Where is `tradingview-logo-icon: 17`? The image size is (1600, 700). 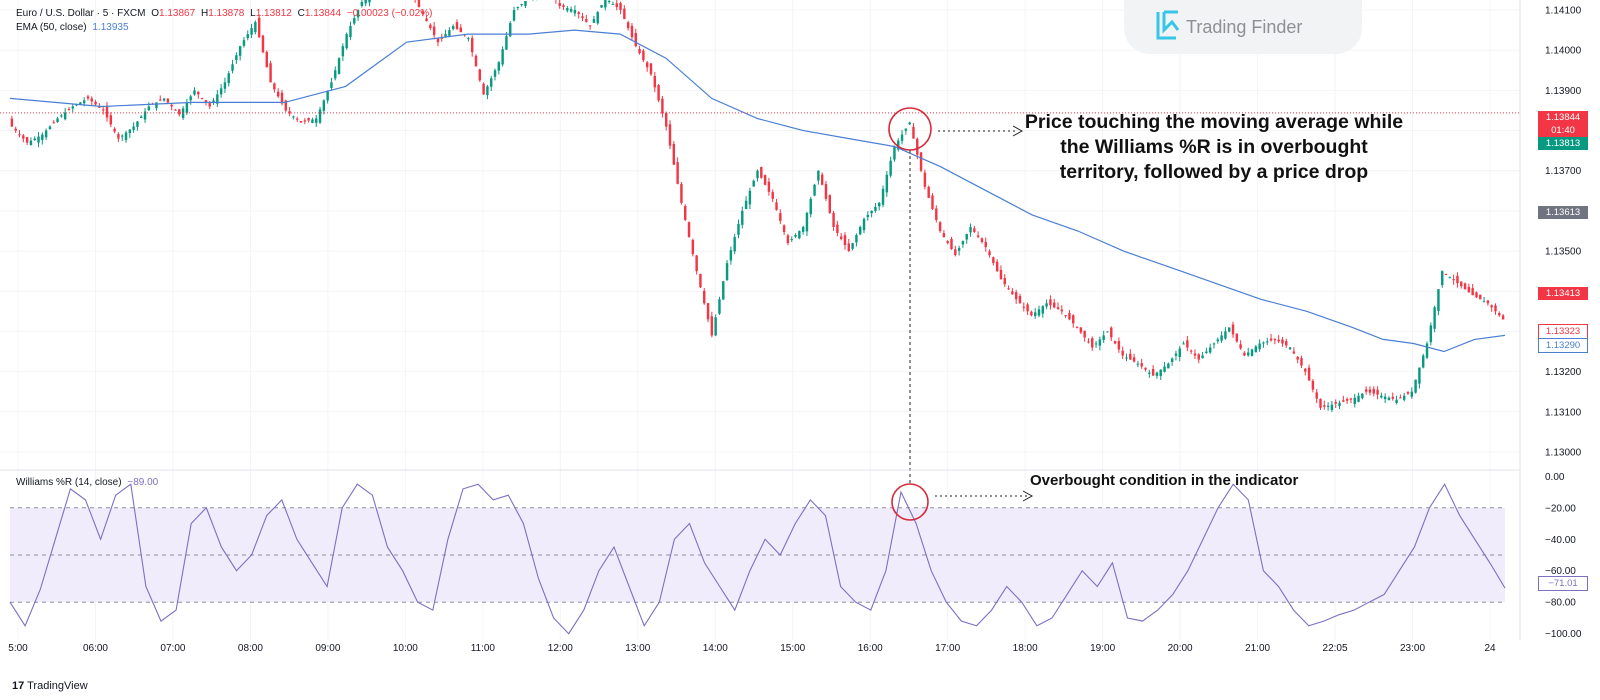 tradingview-logo-icon: 17 is located at coordinates (18, 686).